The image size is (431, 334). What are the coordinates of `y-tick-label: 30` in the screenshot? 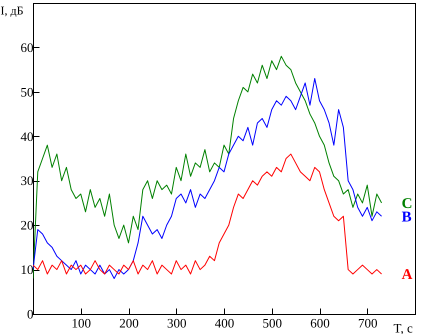 It's located at (27, 180).